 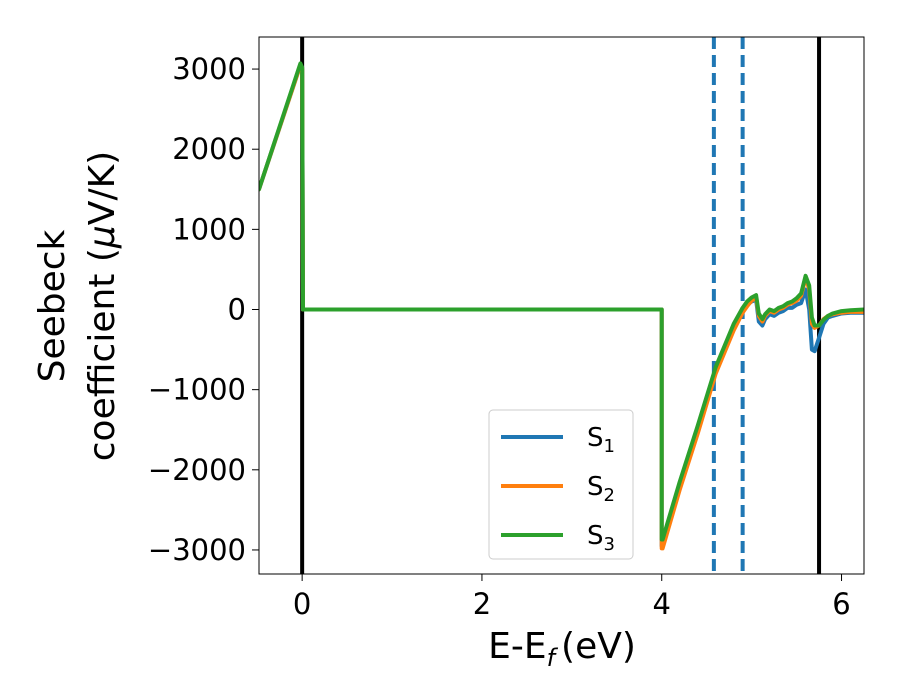 I want to click on y-tick-label: −3000, so click(x=197, y=550).